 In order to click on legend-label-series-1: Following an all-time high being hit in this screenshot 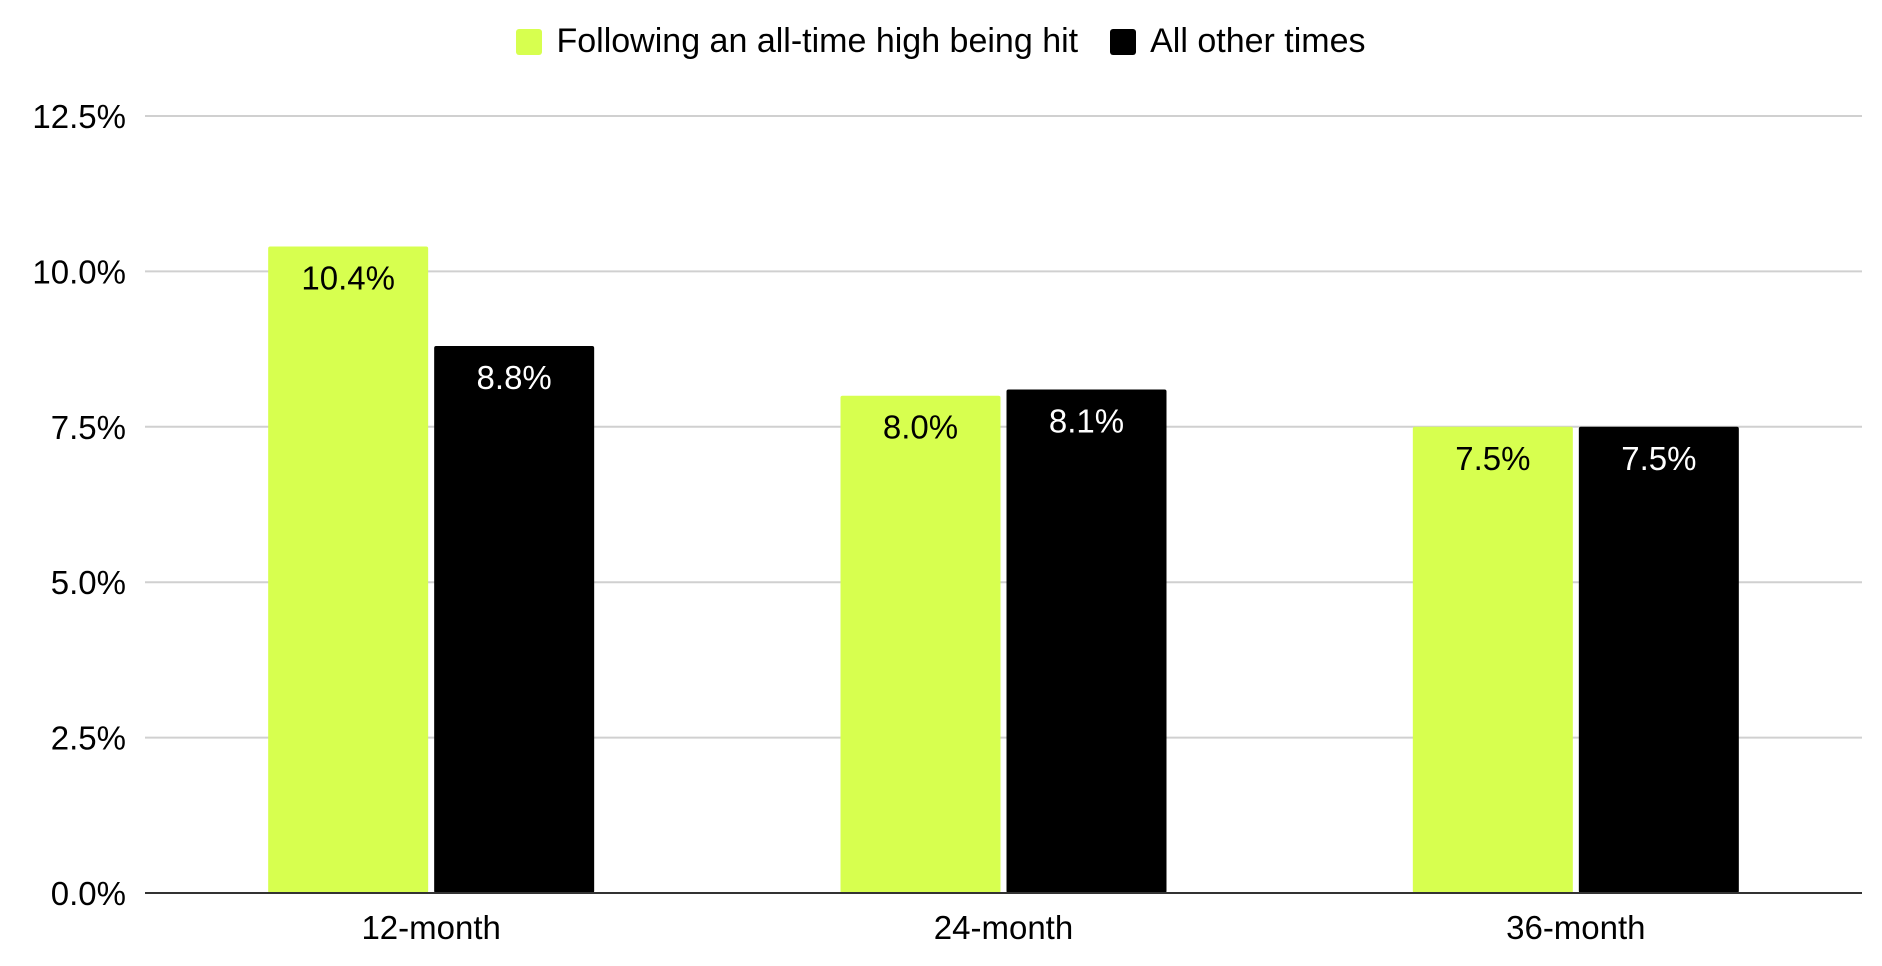, I will do `click(817, 41)`.